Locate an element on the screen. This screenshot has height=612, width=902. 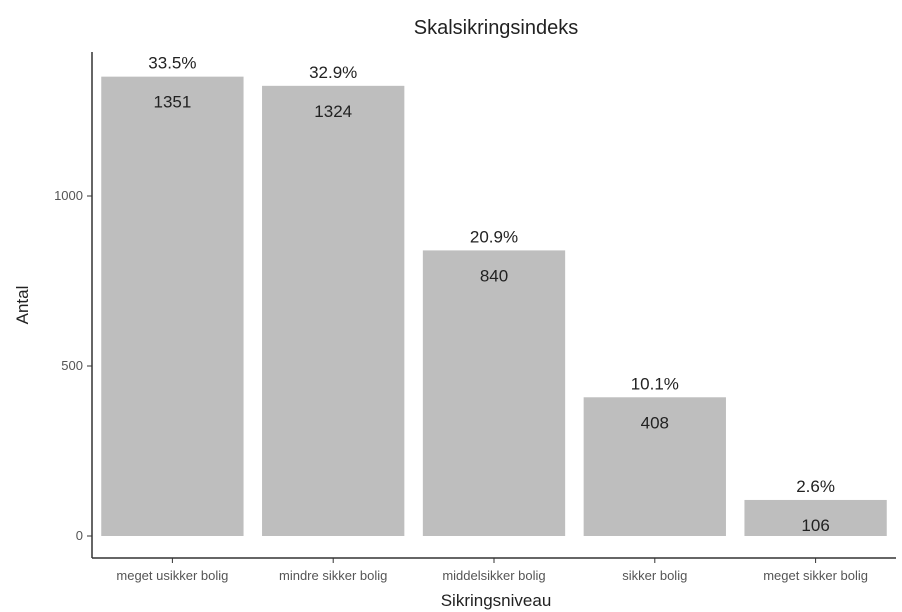
percent-label-3: 10.1% is located at coordinates (655, 383).